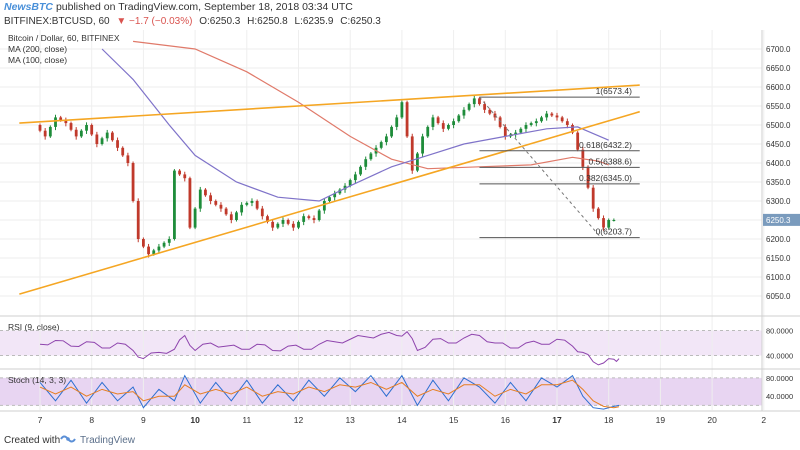  I want to click on x-tick-label: 19, so click(661, 420).